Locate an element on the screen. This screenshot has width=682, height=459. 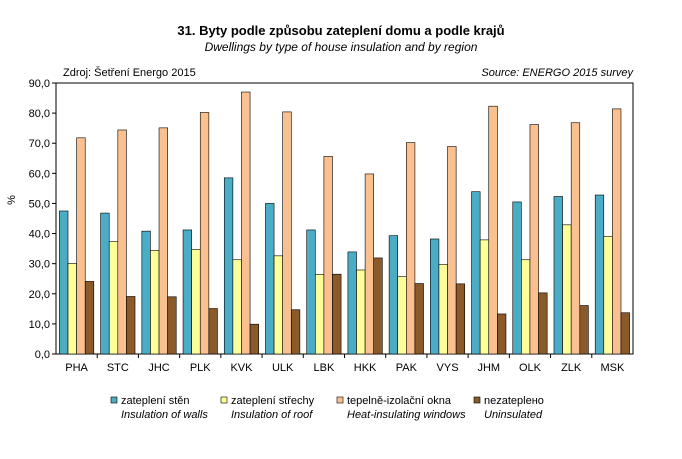
legend-label-3: tepelně-izolační okna is located at coordinates (399, 401).